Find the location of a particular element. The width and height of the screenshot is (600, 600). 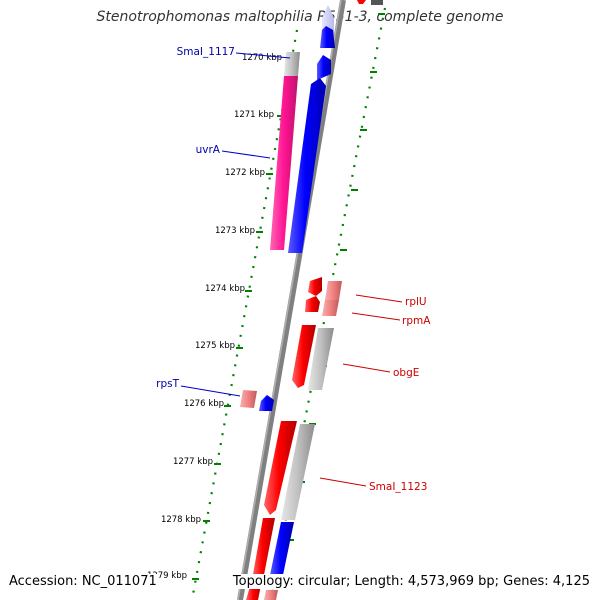

gene-feature-rpsT is located at coordinates (248, 399).